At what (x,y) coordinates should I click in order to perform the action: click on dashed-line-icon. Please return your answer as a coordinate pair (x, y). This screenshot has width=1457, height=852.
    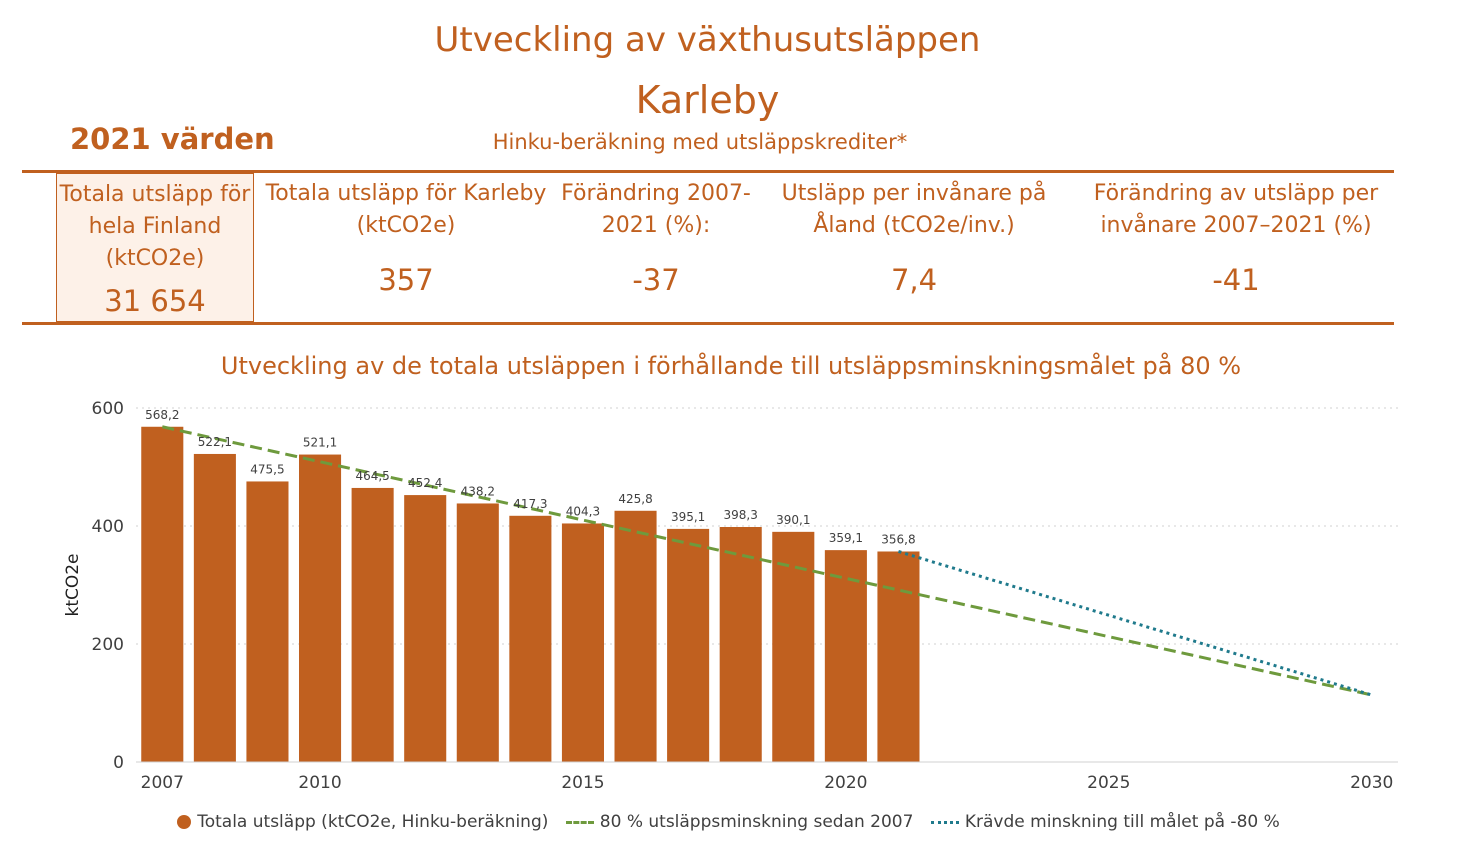
    Looking at the image, I should click on (579, 822).